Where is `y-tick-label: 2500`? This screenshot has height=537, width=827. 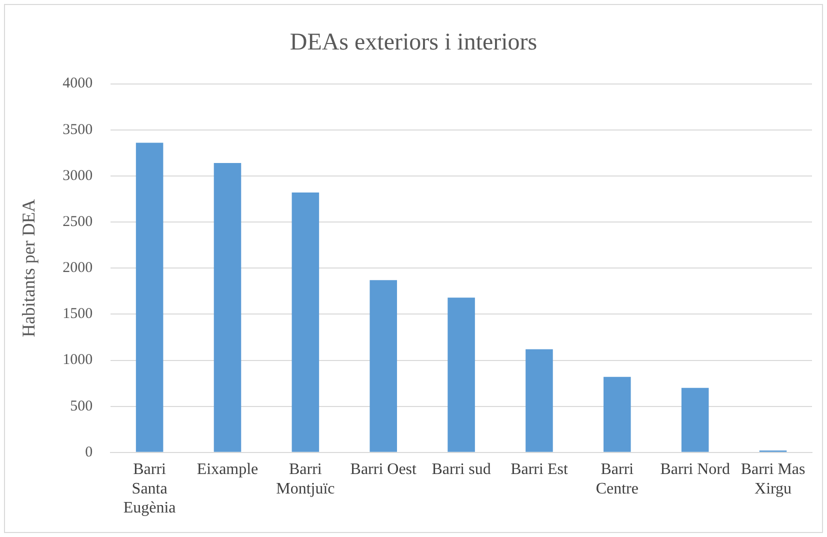
y-tick-label: 2500 is located at coordinates (77, 222).